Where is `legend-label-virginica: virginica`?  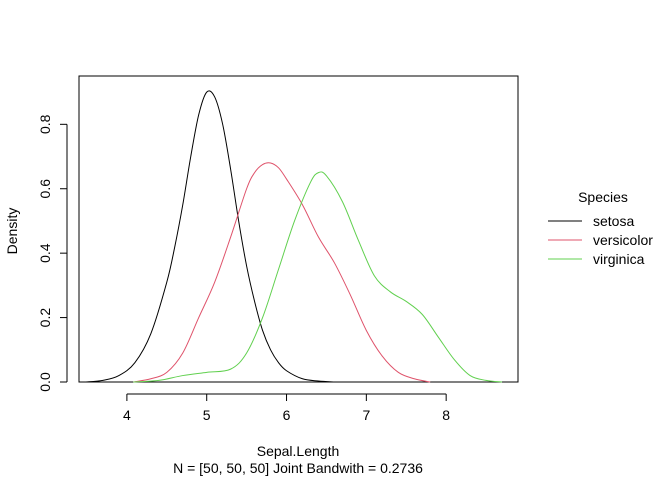
legend-label-virginica: virginica is located at coordinates (619, 259).